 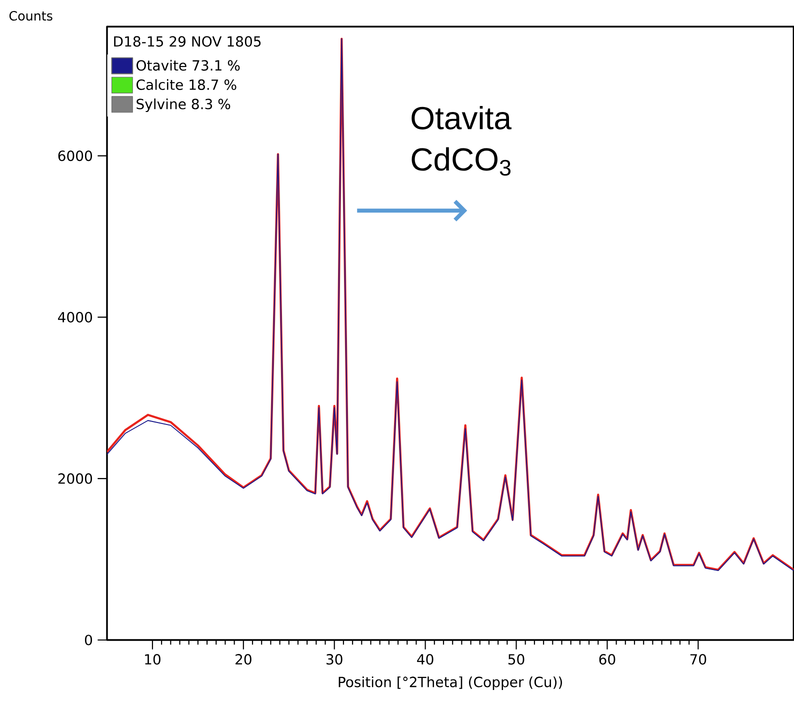 What do you see at coordinates (30, 16) in the screenshot?
I see `y-axis-title: Counts` at bounding box center [30, 16].